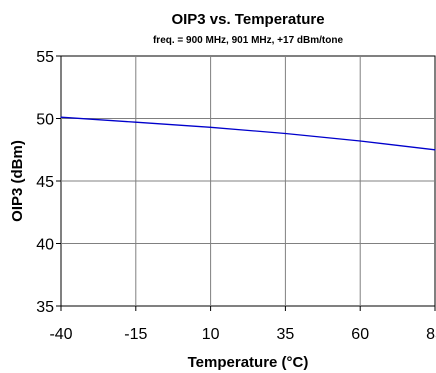 The image size is (436, 373). Describe the element at coordinates (211, 334) in the screenshot. I see `x-tick-label: 10` at that location.